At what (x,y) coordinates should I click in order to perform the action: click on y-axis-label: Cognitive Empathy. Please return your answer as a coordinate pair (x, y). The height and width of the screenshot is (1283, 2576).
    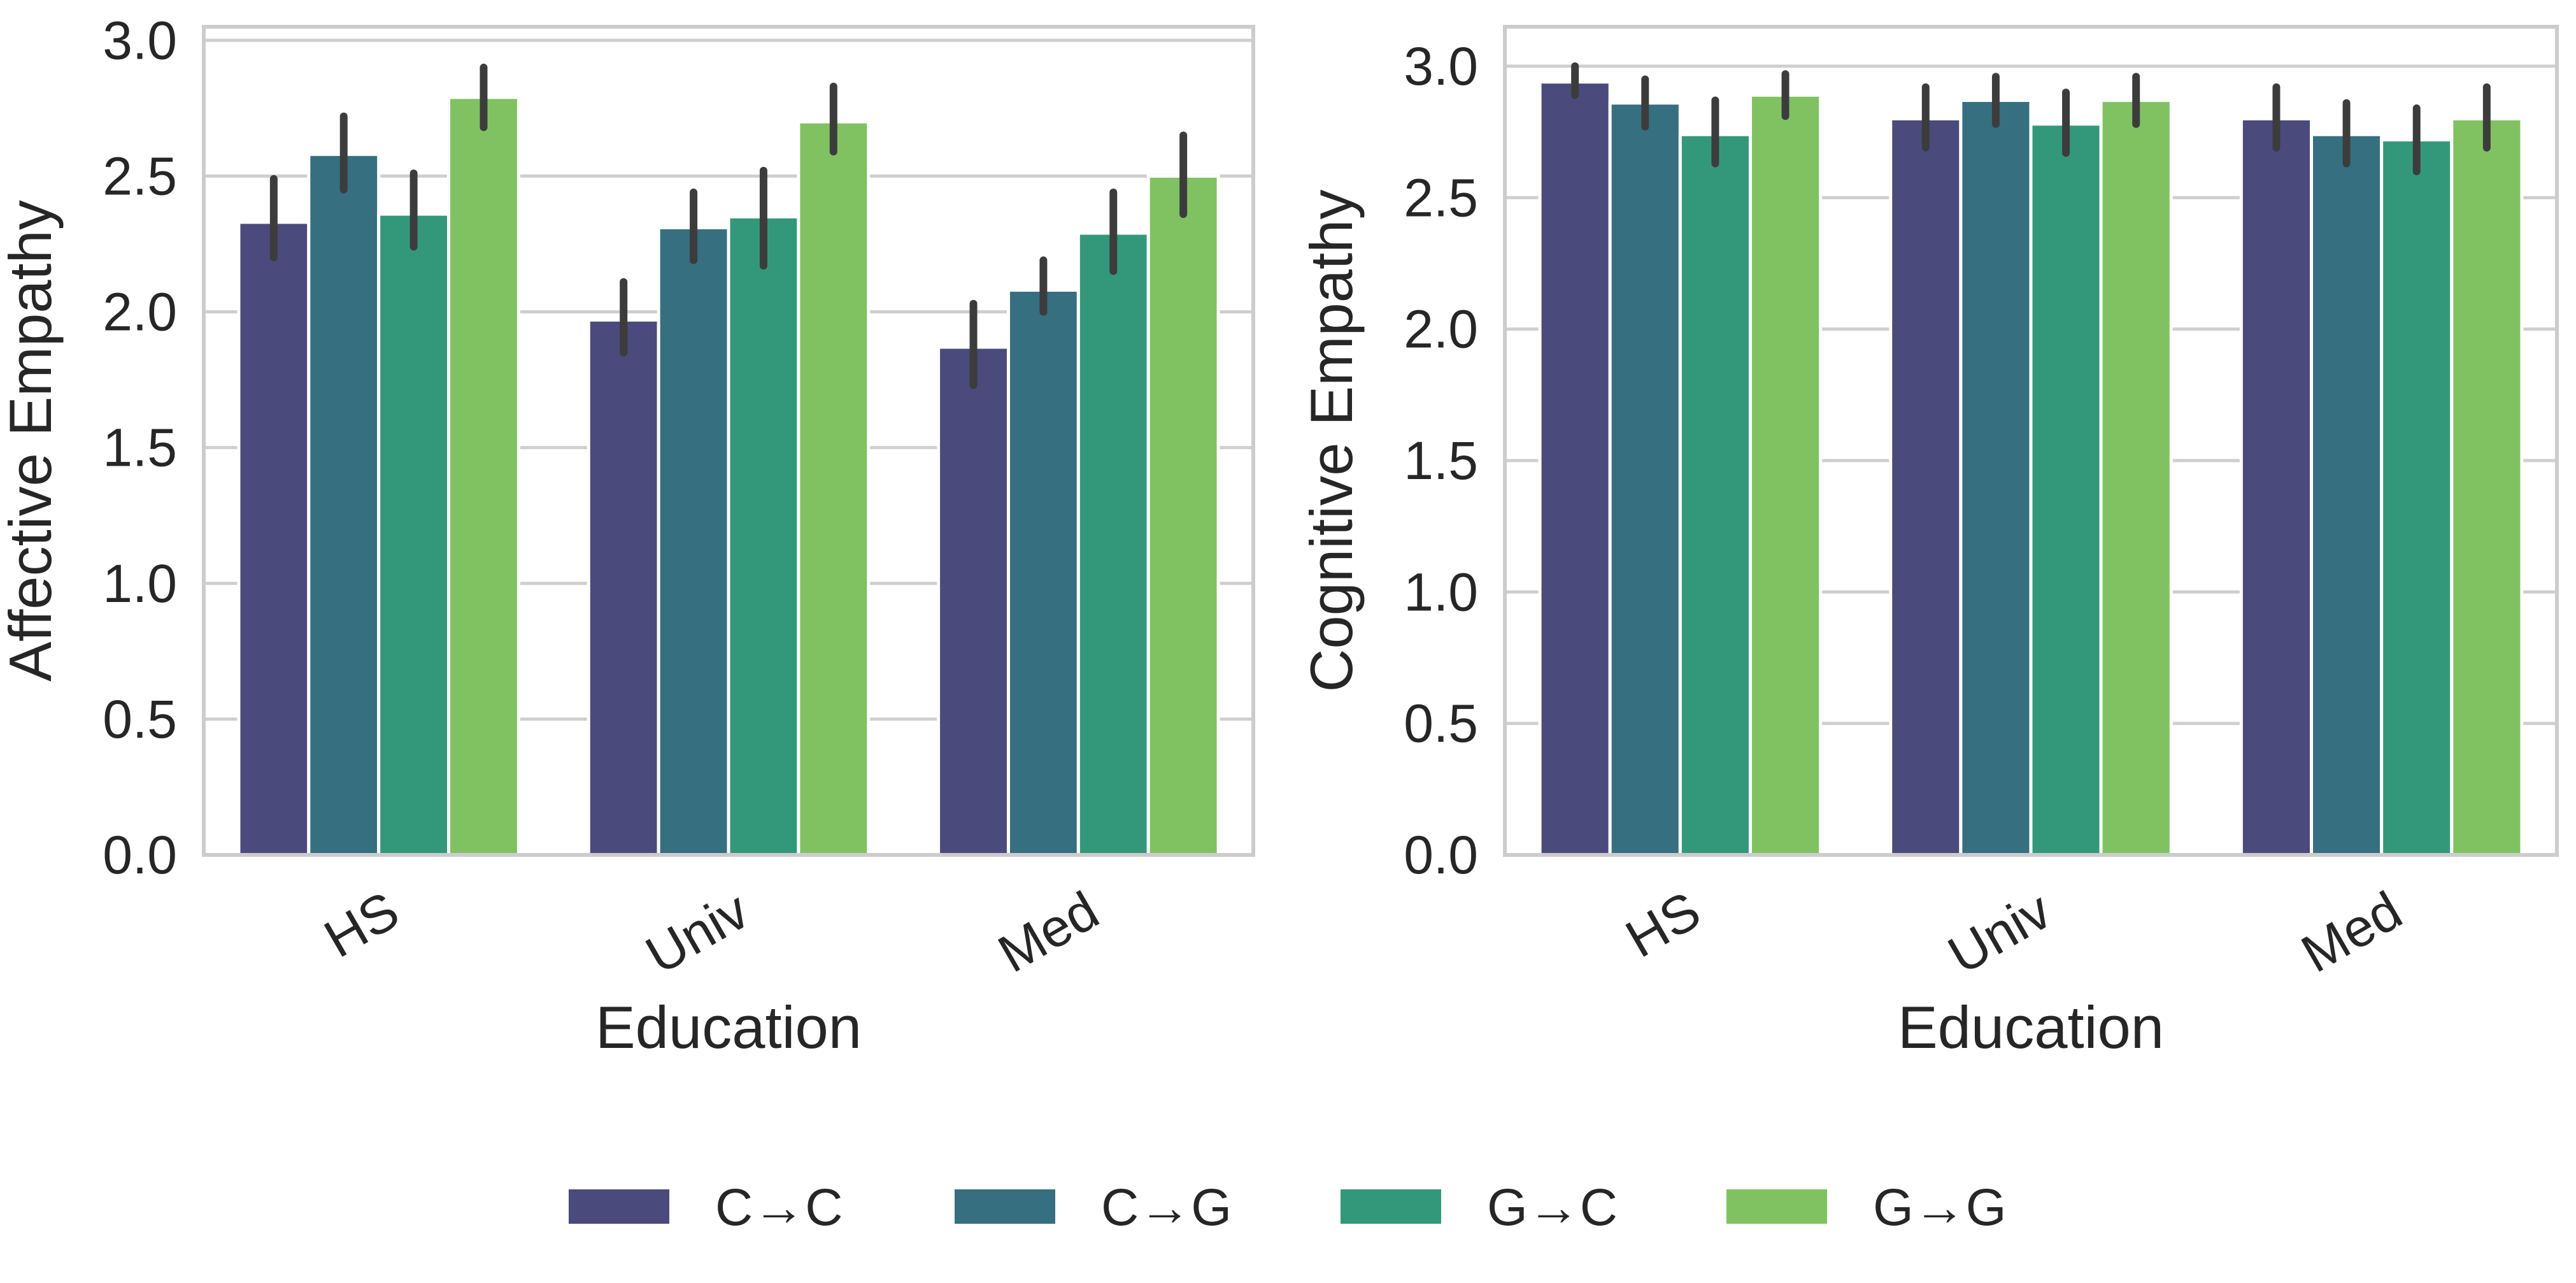
    Looking at the image, I should click on (1332, 441).